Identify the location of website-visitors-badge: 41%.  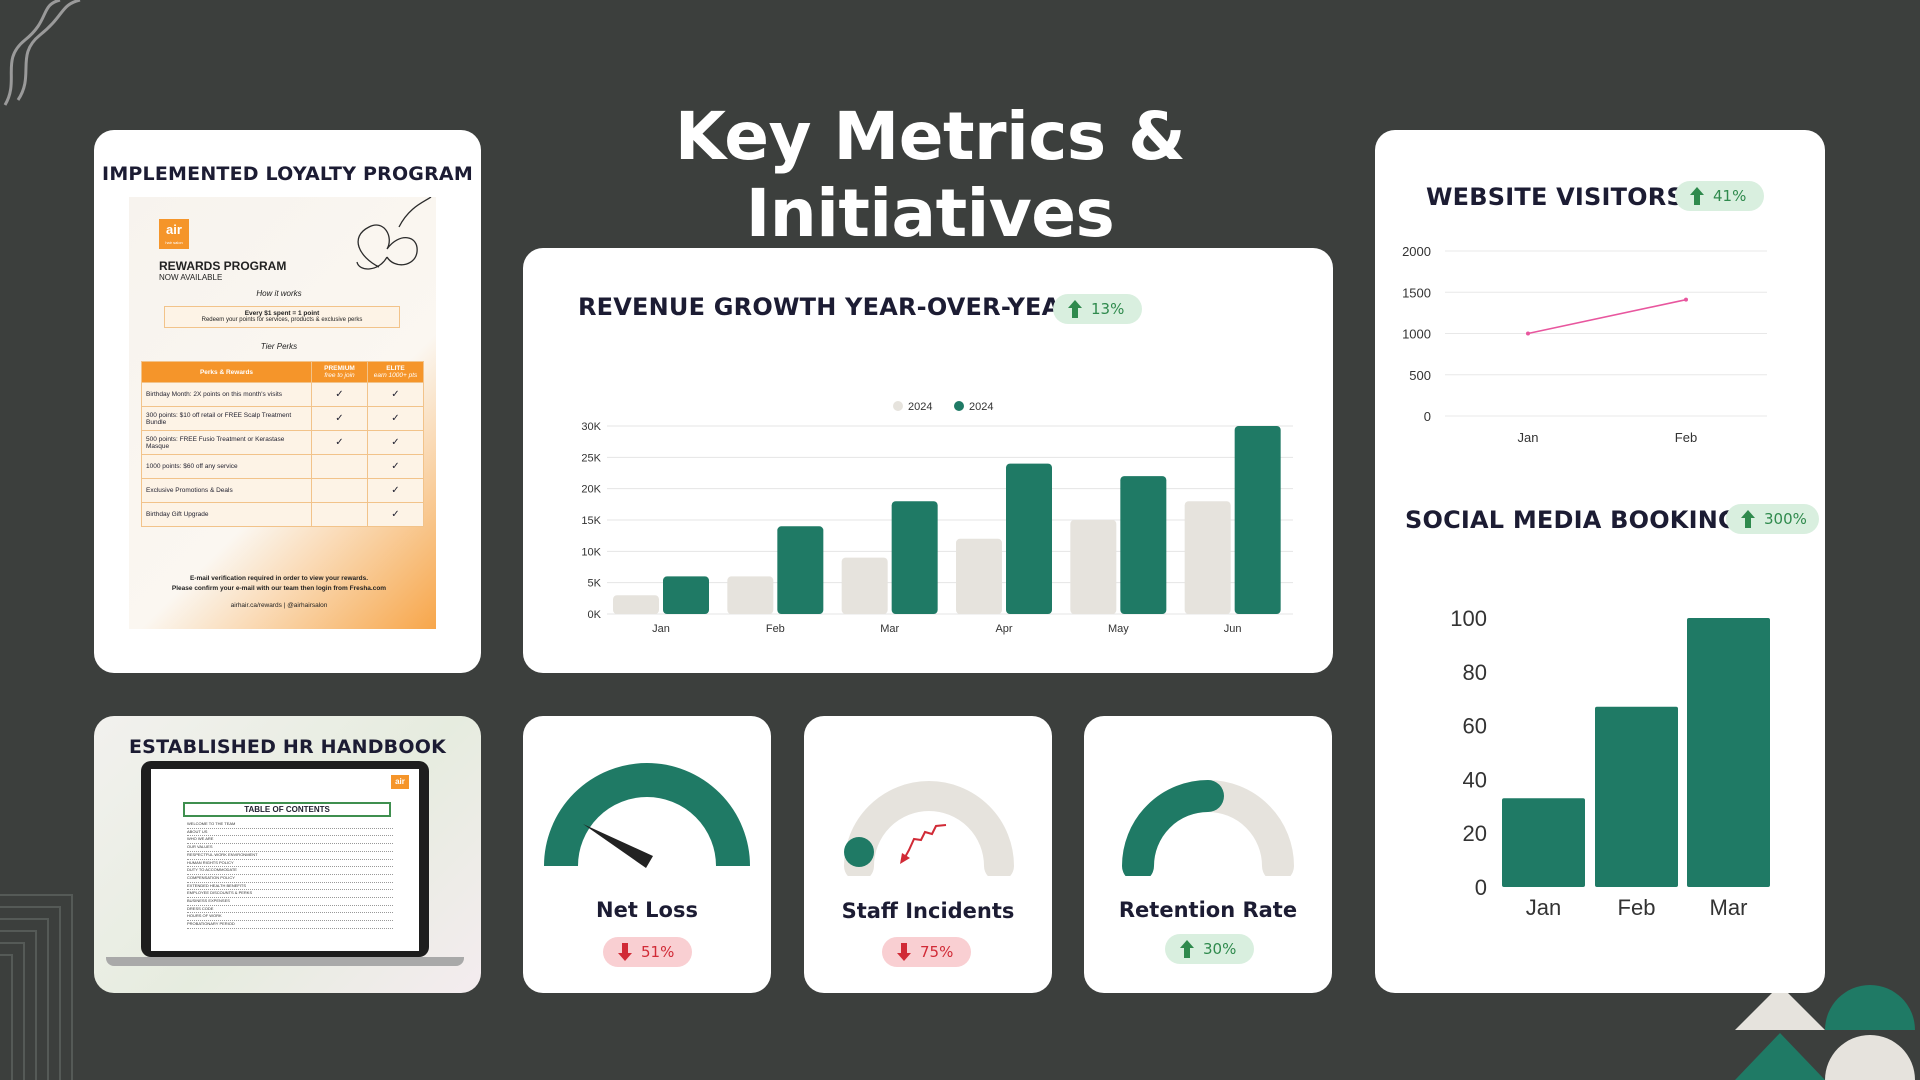
(1720, 196).